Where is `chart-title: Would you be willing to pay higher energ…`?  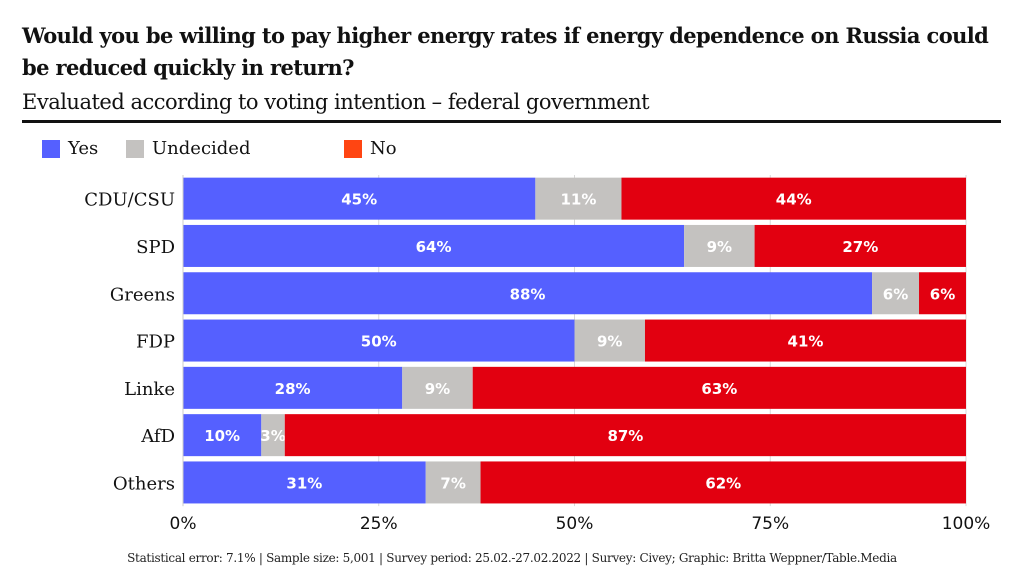 chart-title: Would you be willing to pay higher energ… is located at coordinates (505, 51).